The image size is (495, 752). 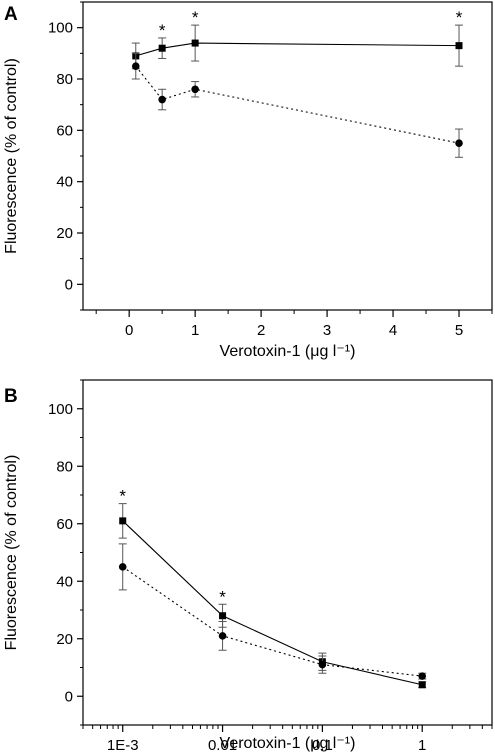 What do you see at coordinates (129, 330) in the screenshot?
I see `x-tick-label: 0` at bounding box center [129, 330].